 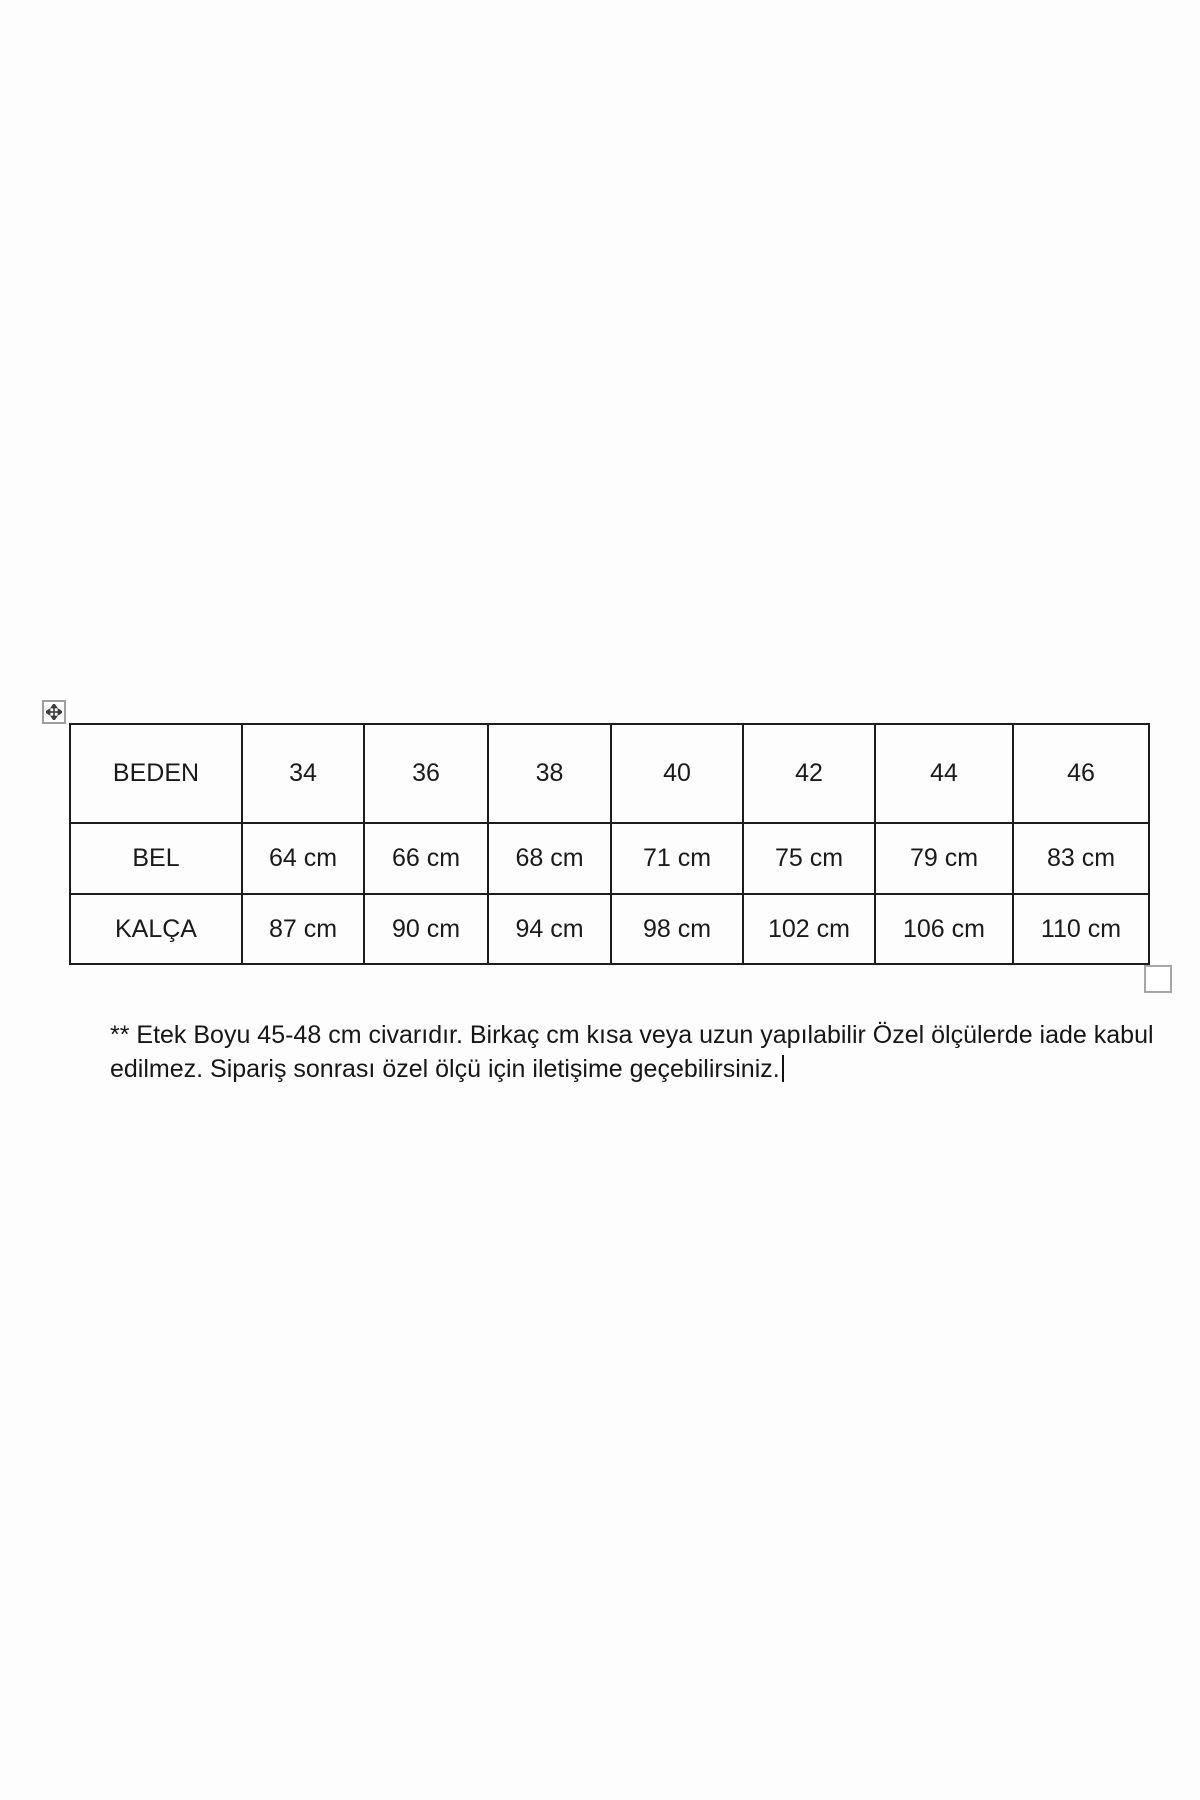 I want to click on measurement-cell: 71 cm, so click(x=677, y=858).